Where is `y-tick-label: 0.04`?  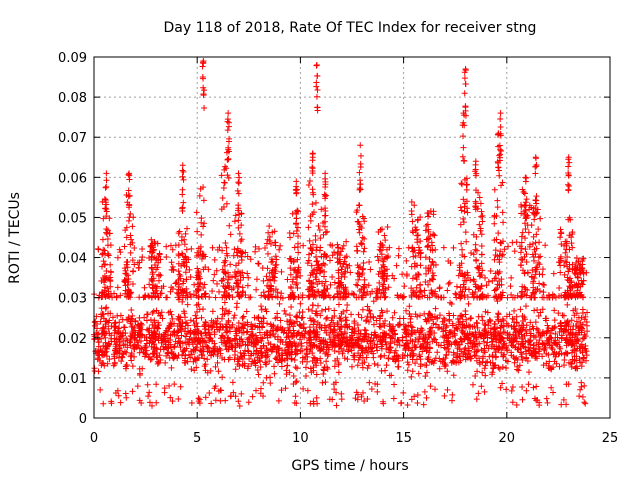 y-tick-label: 0.04 is located at coordinates (72, 259).